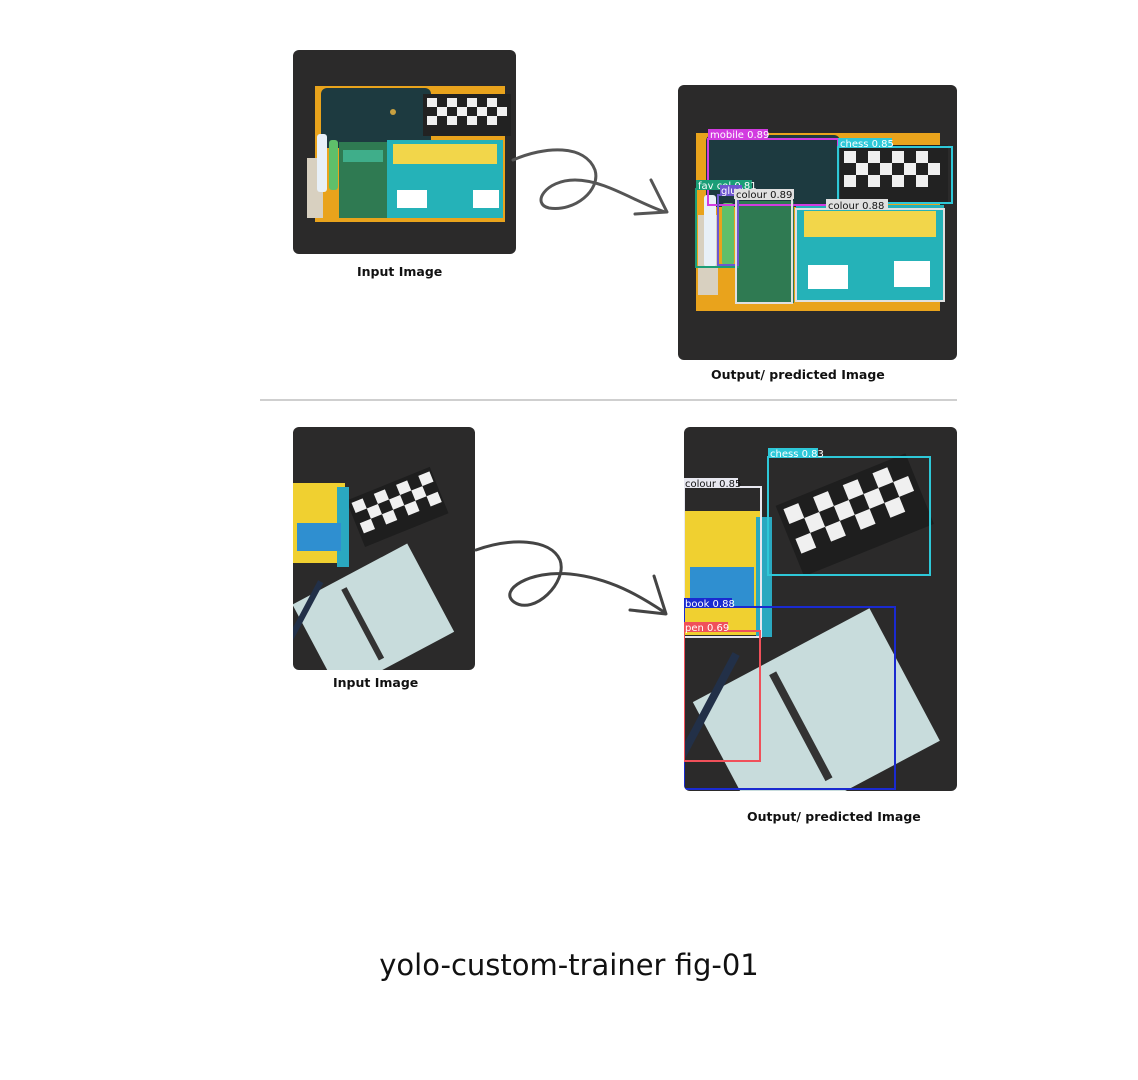 The image size is (1138, 1080). What do you see at coordinates (739, 135) in the screenshot?
I see `svg-text: mobile 0.89` at bounding box center [739, 135].